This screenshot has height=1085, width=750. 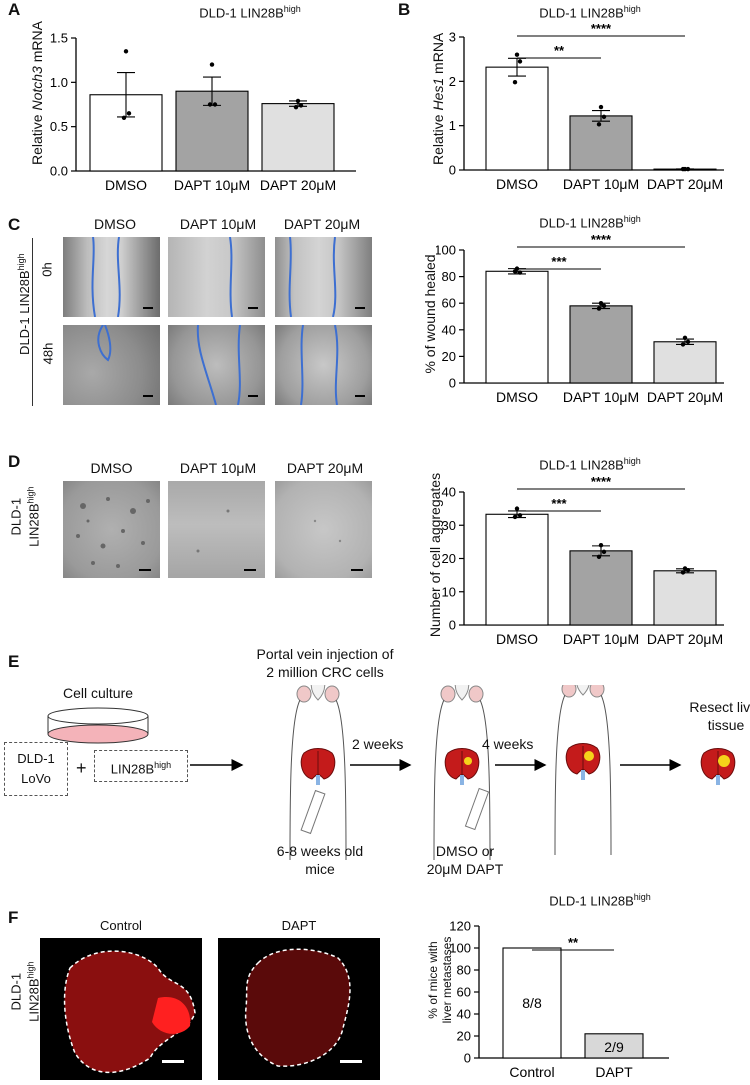 I want to click on cells-box: DLD-1 LoVo, so click(x=36, y=769).